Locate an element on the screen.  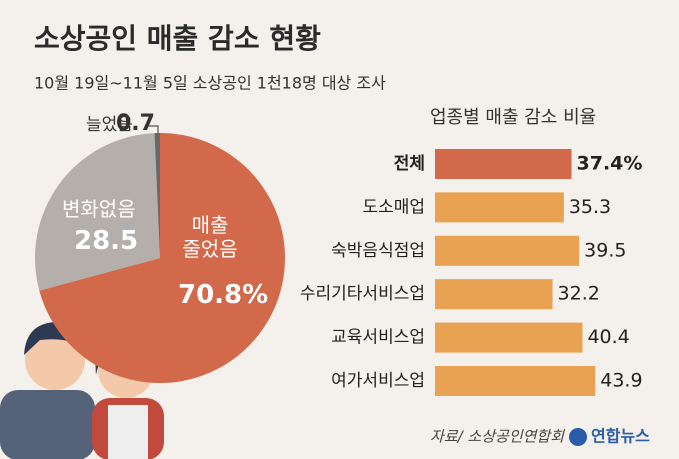
slice-label: 변화없음 is located at coordinates (99, 209).